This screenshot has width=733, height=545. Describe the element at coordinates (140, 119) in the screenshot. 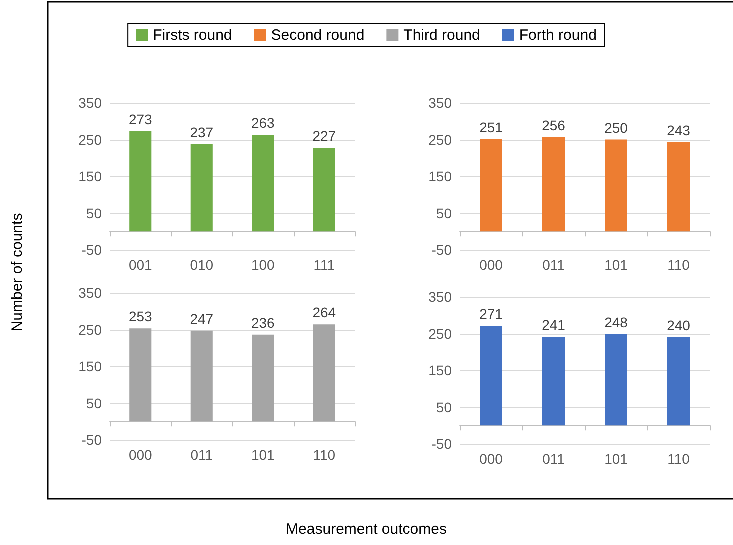

I see `data-label: 273` at that location.